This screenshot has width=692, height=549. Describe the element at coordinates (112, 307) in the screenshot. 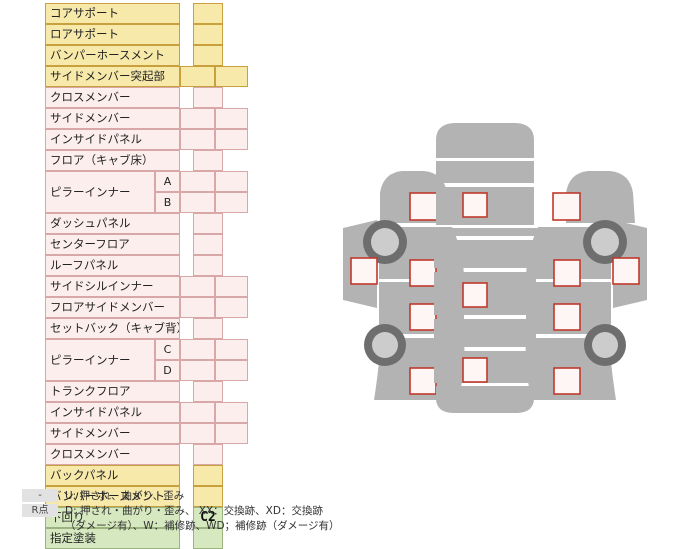

I see `row-label: フロアサイドメンバー` at that location.